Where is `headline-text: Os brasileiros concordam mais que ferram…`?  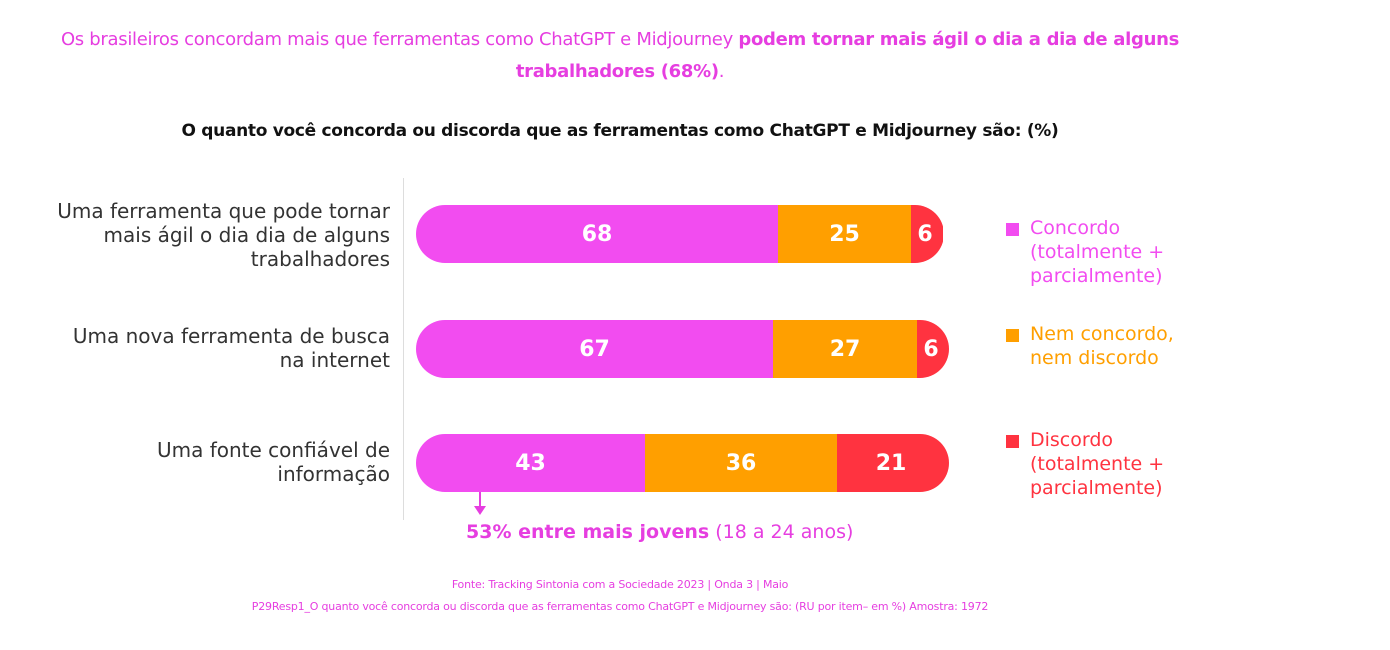
headline-text: Os brasileiros concordam mais que ferram… is located at coordinates (399, 39).